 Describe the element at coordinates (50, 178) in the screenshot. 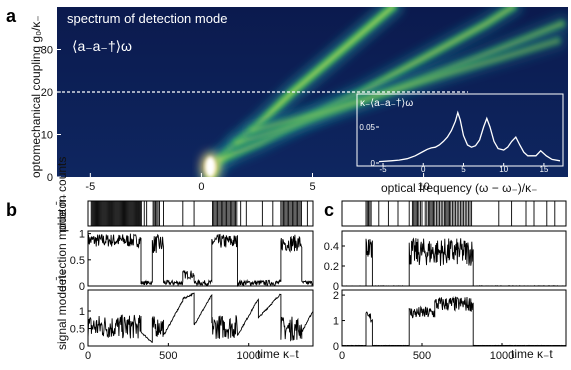

I see `a-ytick-label: 0` at that location.